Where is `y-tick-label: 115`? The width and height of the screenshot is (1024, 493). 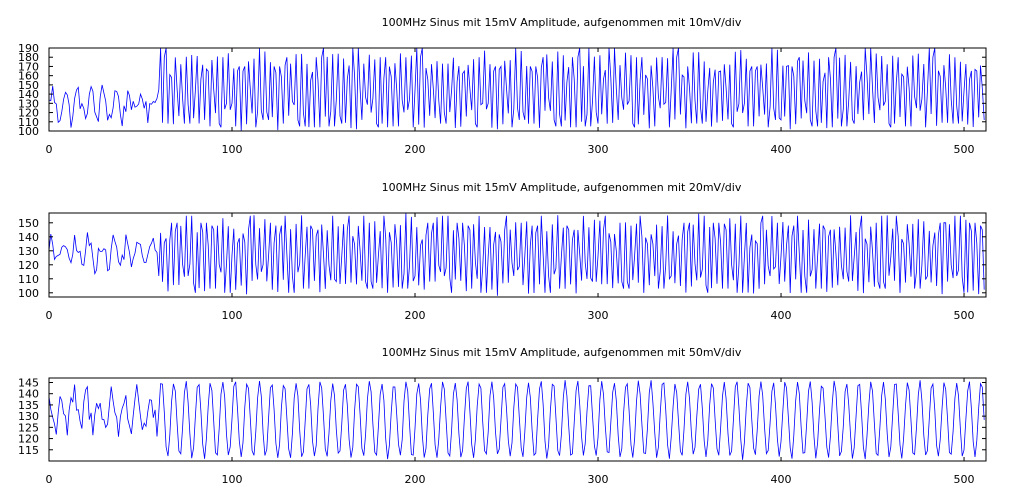 y-tick-label: 115 is located at coordinates (28, 450).